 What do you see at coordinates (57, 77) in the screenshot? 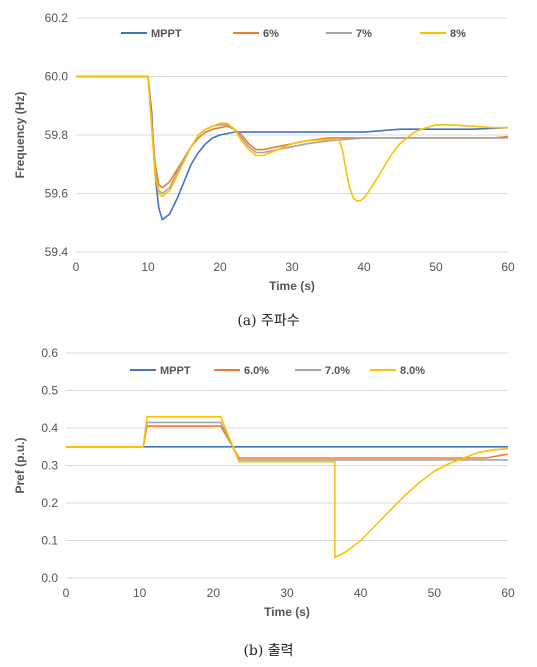
I see `y-tick-label: 60.0` at bounding box center [57, 77].